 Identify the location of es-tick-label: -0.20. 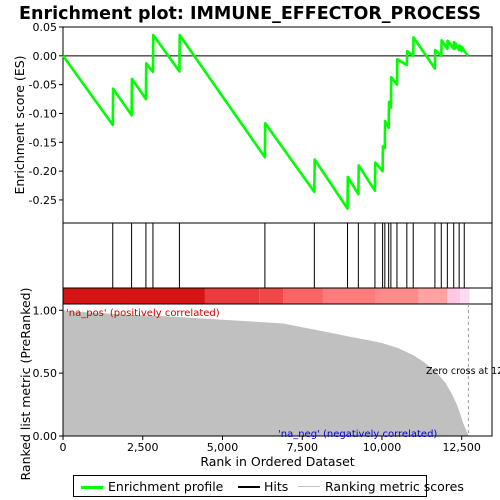
(43, 171).